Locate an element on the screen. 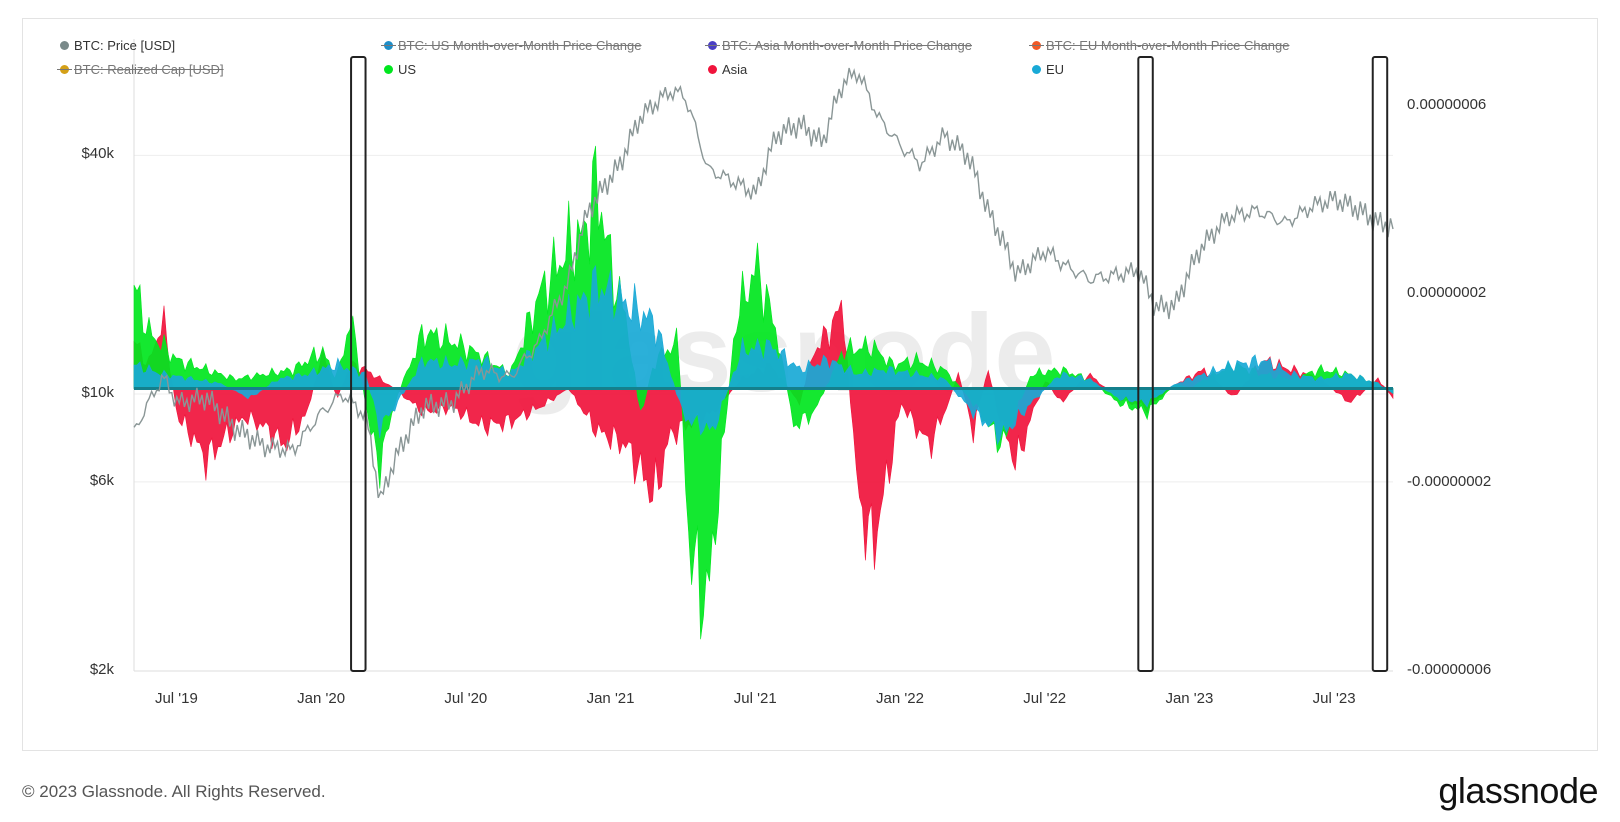  legend-item: BTC: US Month-over-Month Price Change is located at coordinates (511, 45).